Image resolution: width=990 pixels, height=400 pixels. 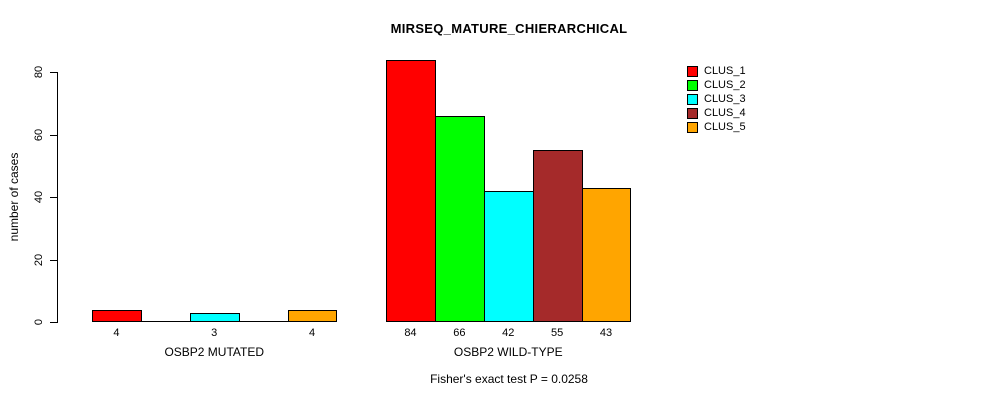 I want to click on bar-value-label: 66, so click(x=459, y=333).